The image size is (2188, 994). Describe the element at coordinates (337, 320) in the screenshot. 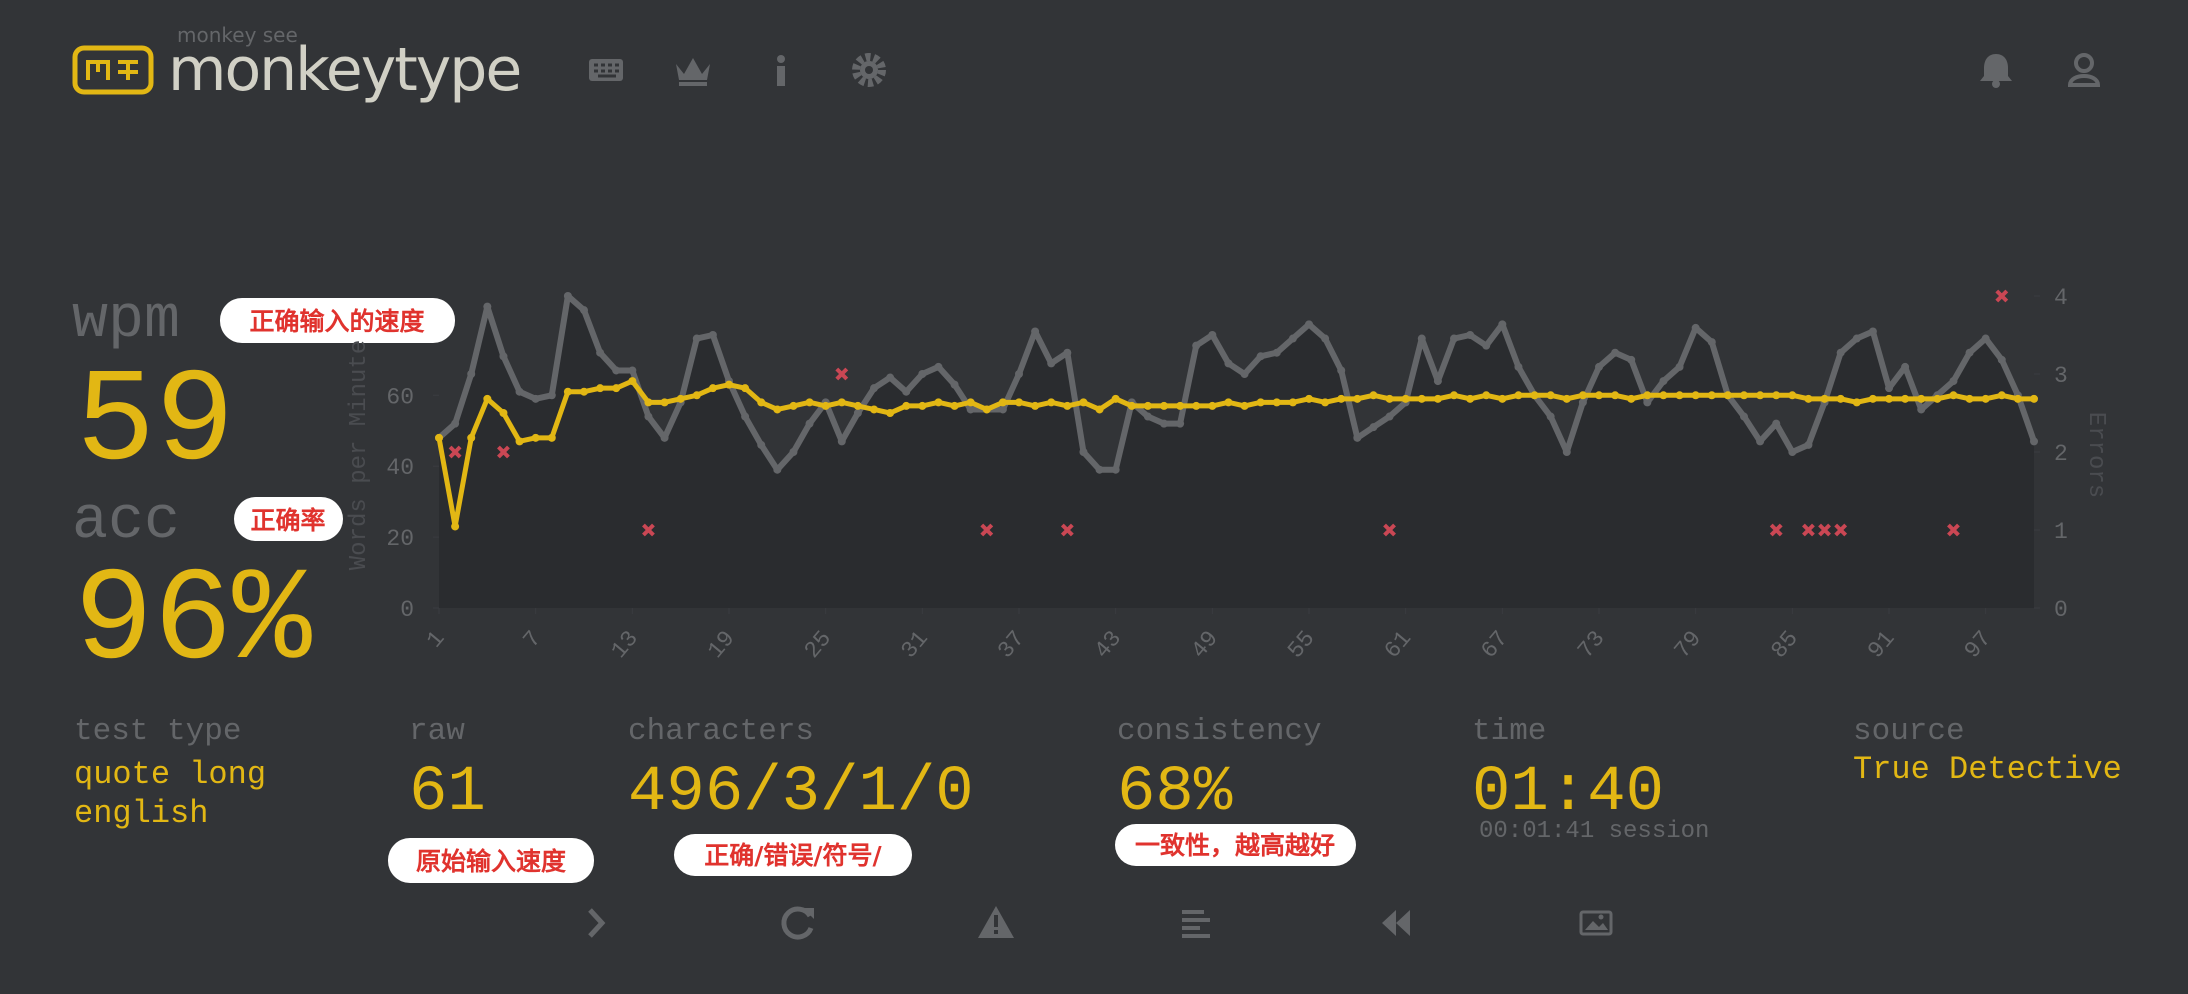

I see `annotation: 正确输入的速度` at that location.